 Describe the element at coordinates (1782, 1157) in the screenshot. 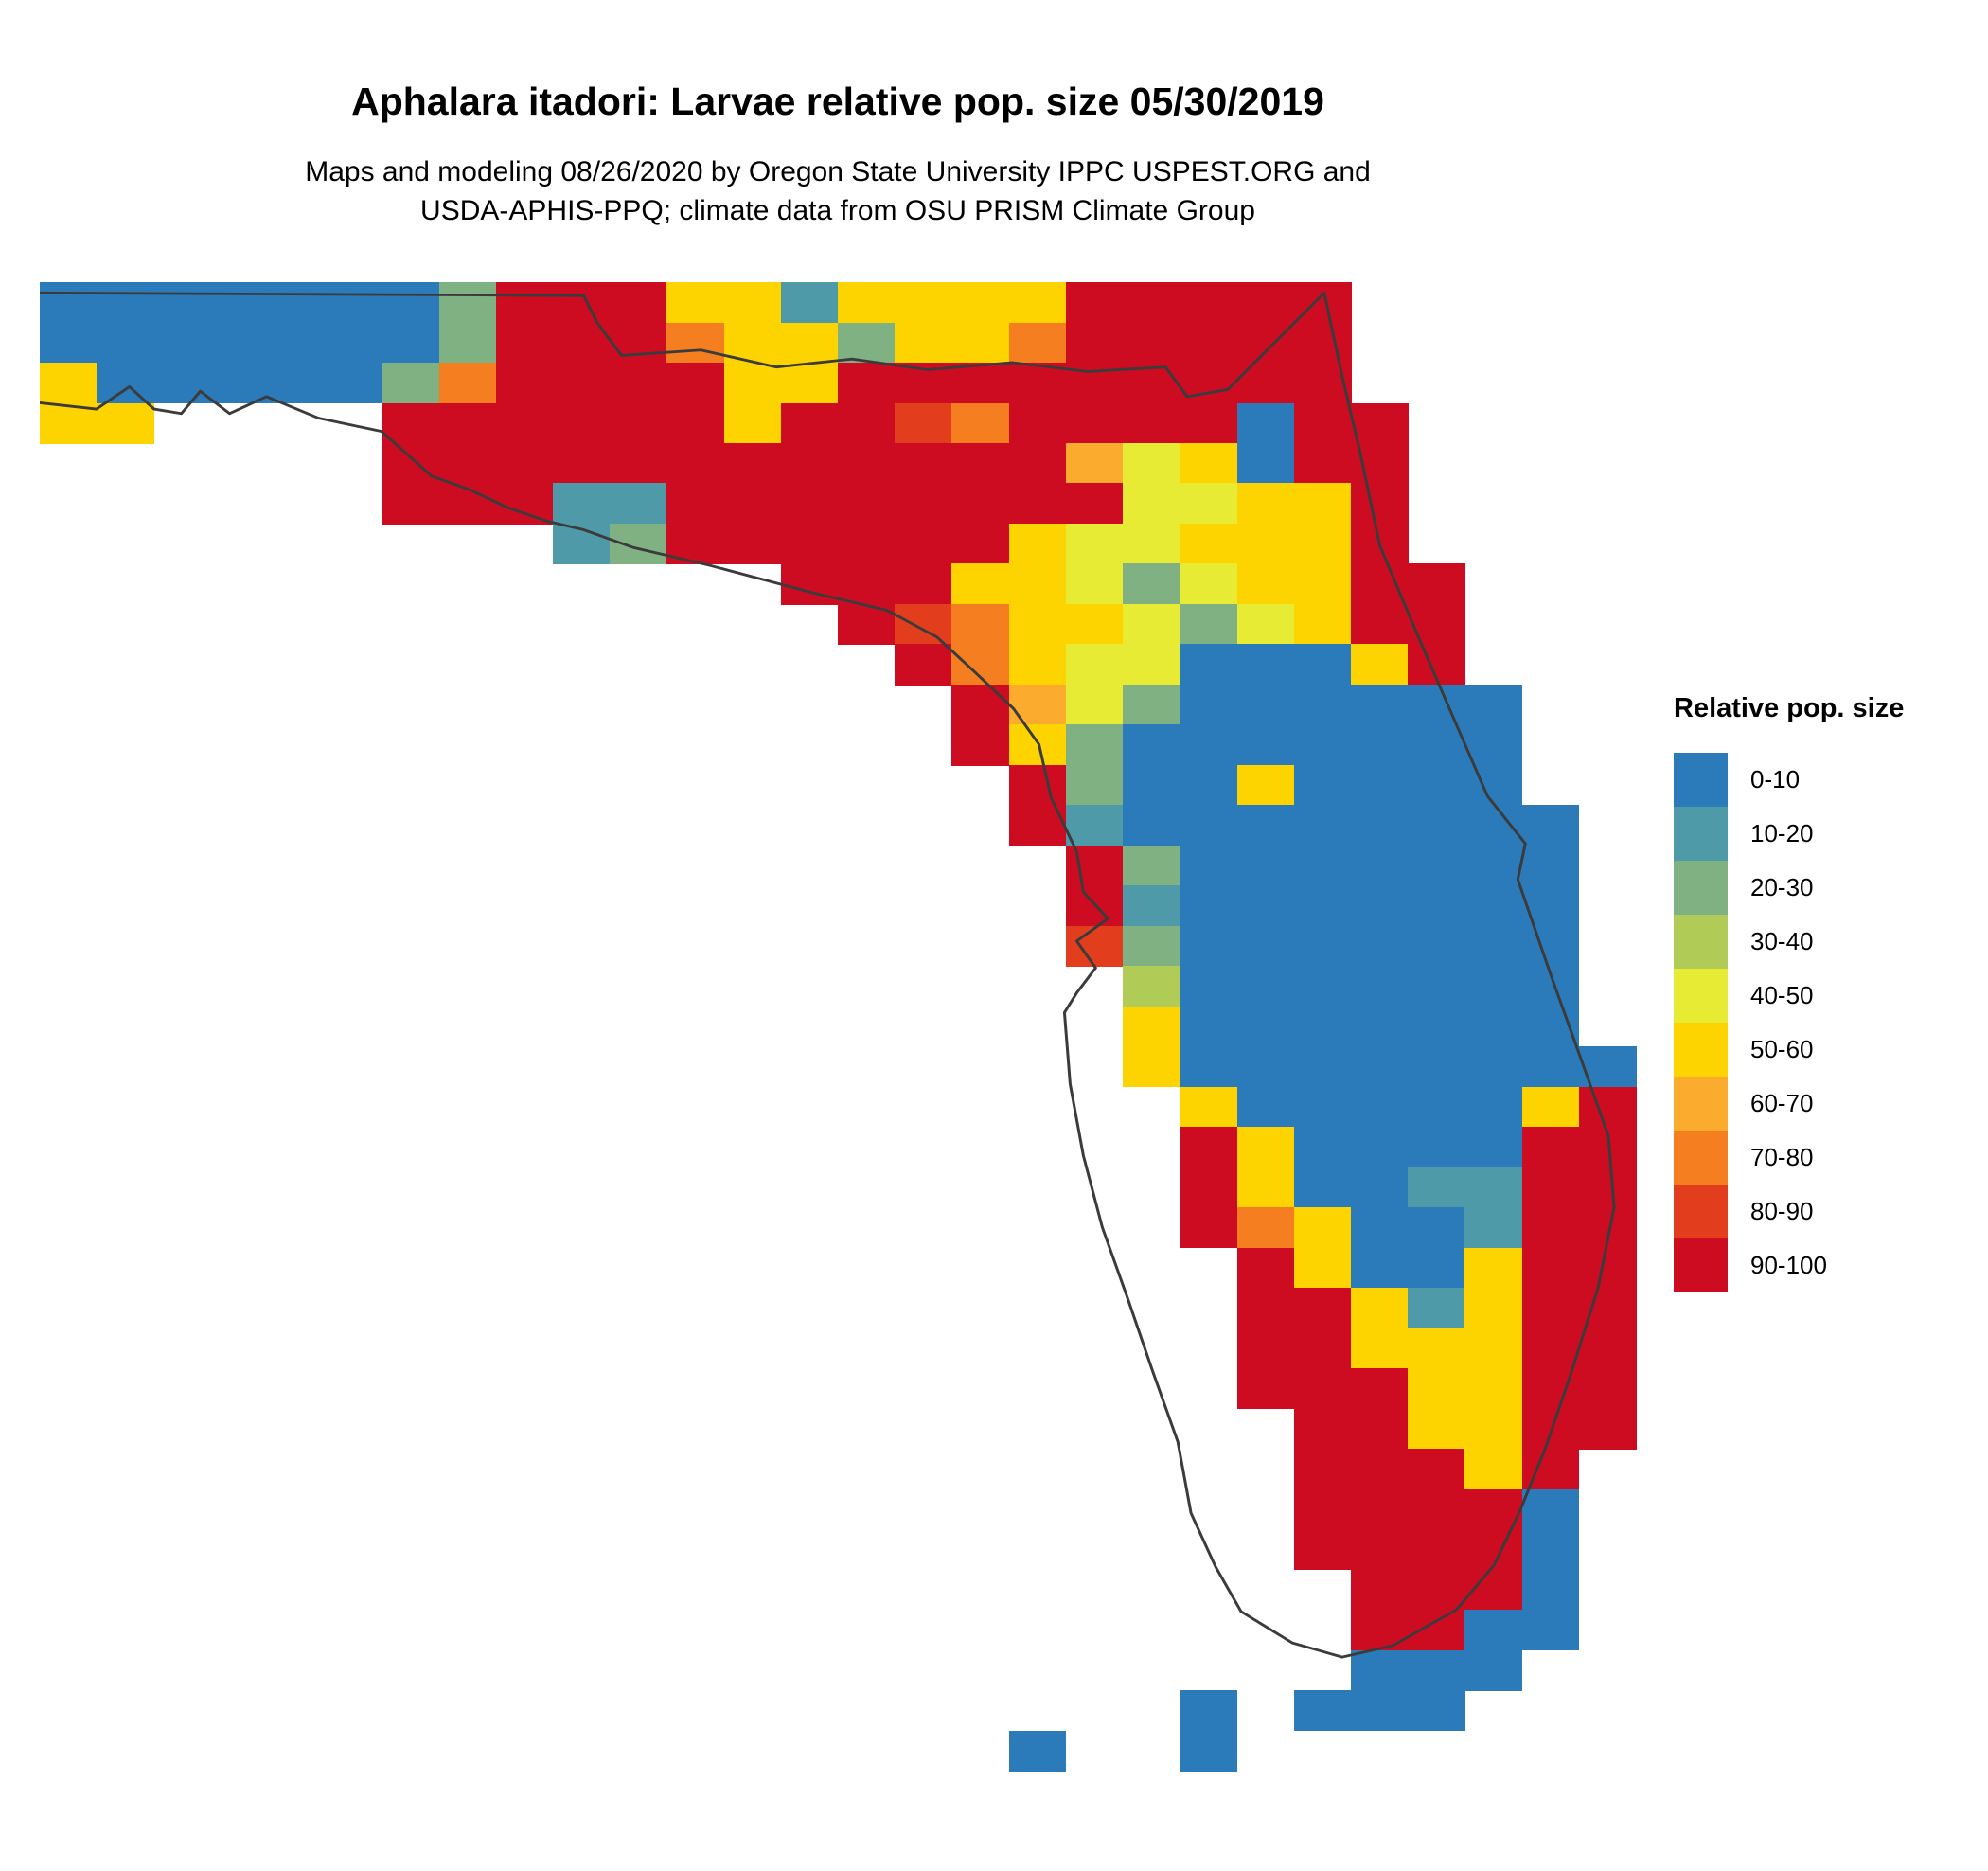

I see `legend-label: 70-80` at that location.